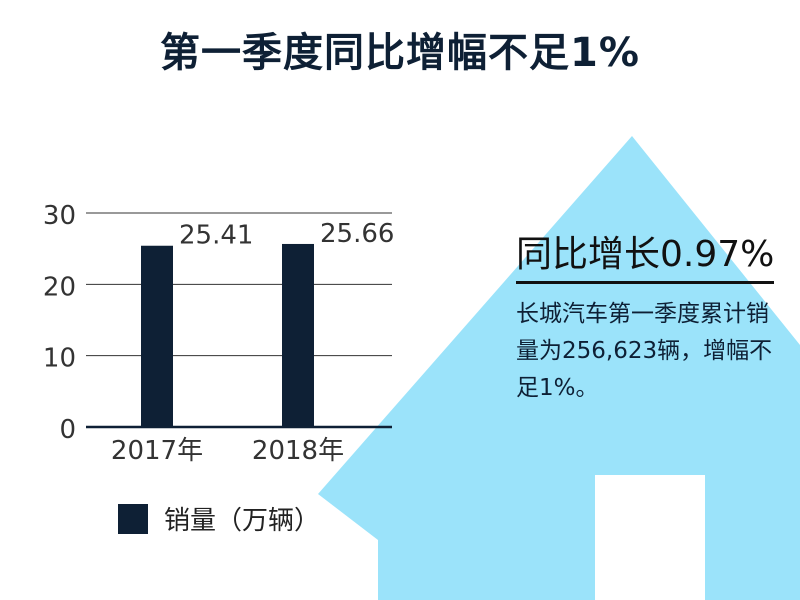 This screenshot has width=800, height=600. I want to click on legend-swatch, so click(133, 518).